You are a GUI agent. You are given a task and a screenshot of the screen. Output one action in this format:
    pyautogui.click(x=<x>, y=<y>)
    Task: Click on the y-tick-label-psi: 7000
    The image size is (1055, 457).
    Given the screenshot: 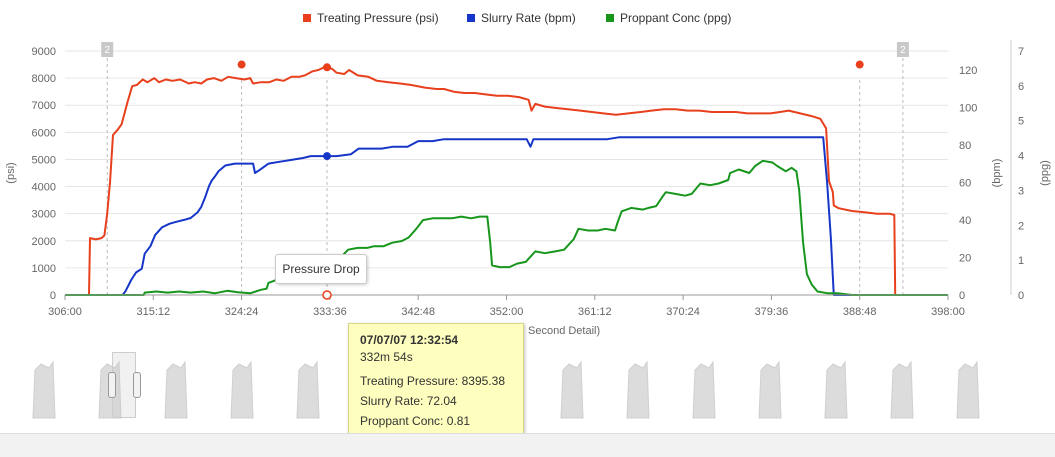 What is the action you would take?
    pyautogui.click(x=44, y=106)
    